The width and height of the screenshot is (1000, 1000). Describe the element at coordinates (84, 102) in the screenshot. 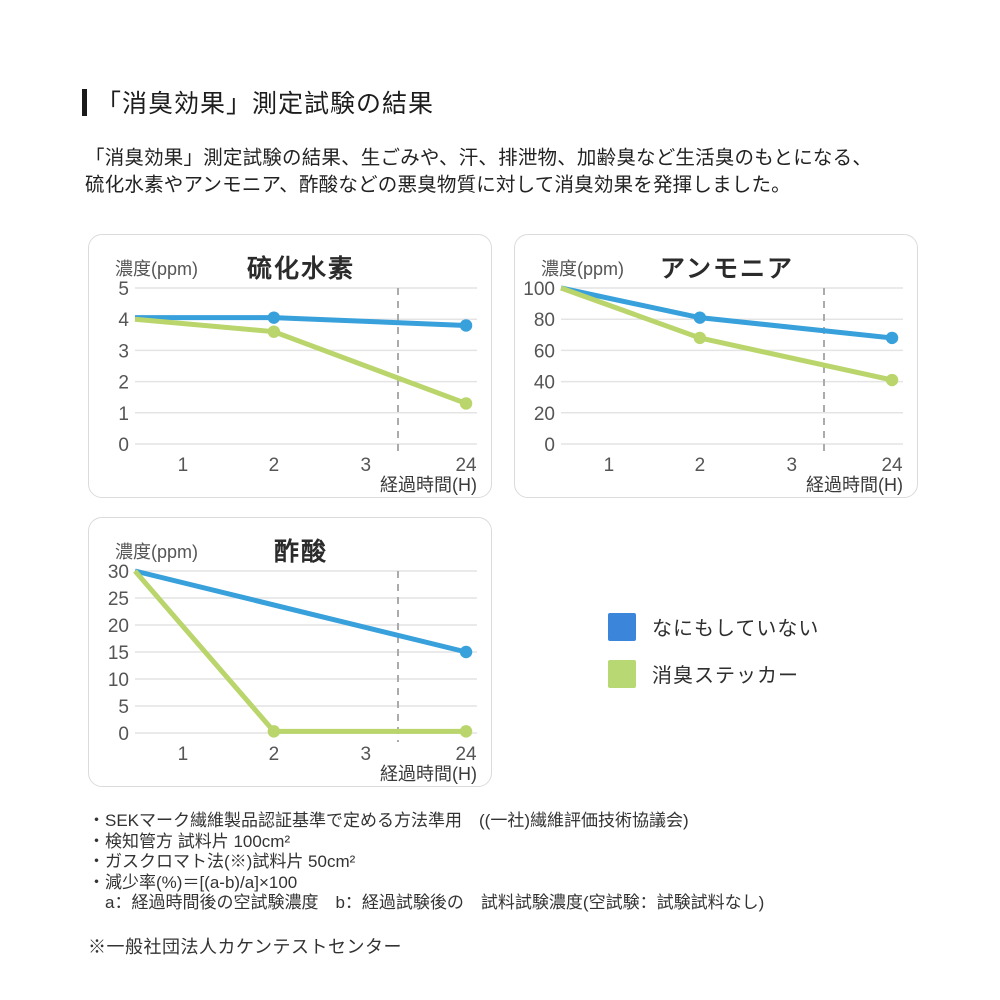

I see `title-accent-bar` at that location.